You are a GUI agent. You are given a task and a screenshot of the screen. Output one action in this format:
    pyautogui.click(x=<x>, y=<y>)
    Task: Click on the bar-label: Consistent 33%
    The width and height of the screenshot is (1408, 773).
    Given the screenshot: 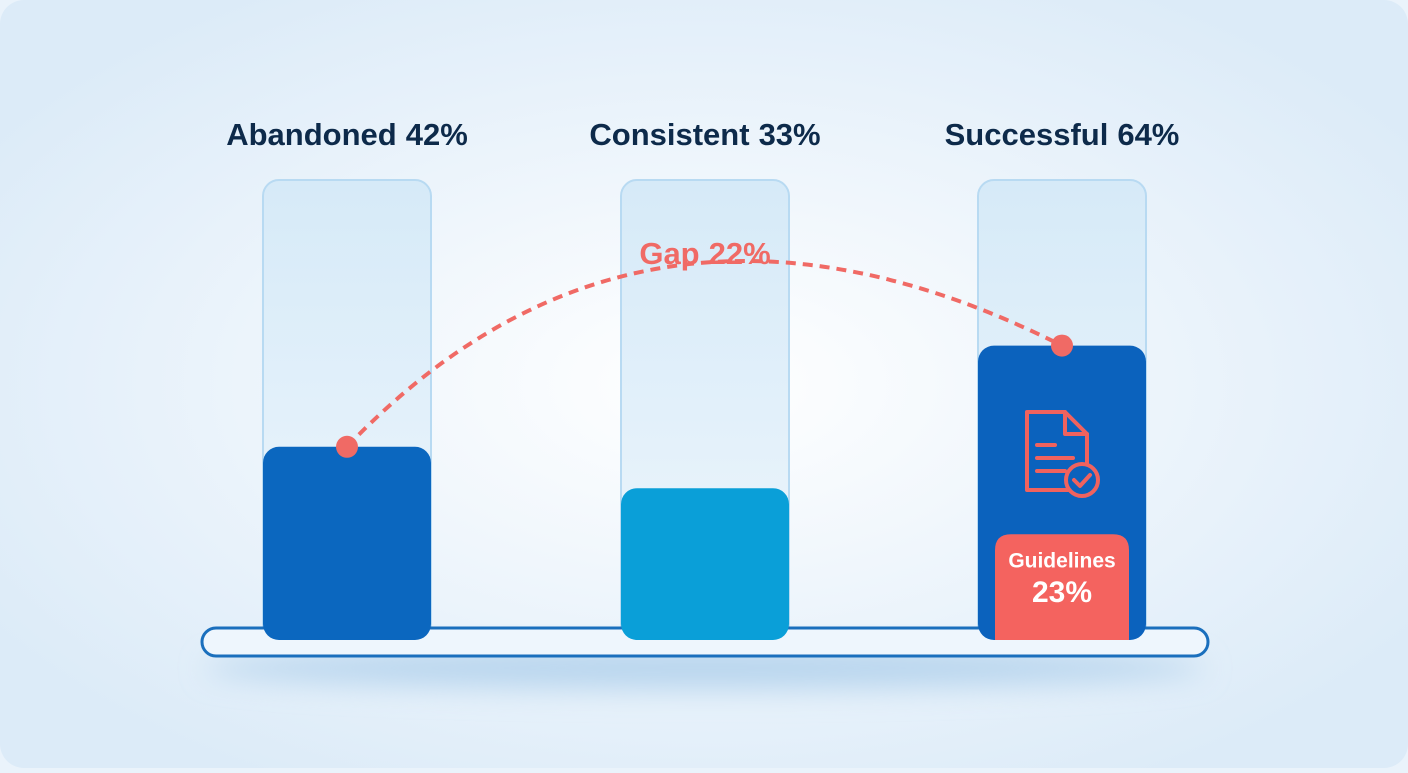 What is the action you would take?
    pyautogui.click(x=704, y=134)
    